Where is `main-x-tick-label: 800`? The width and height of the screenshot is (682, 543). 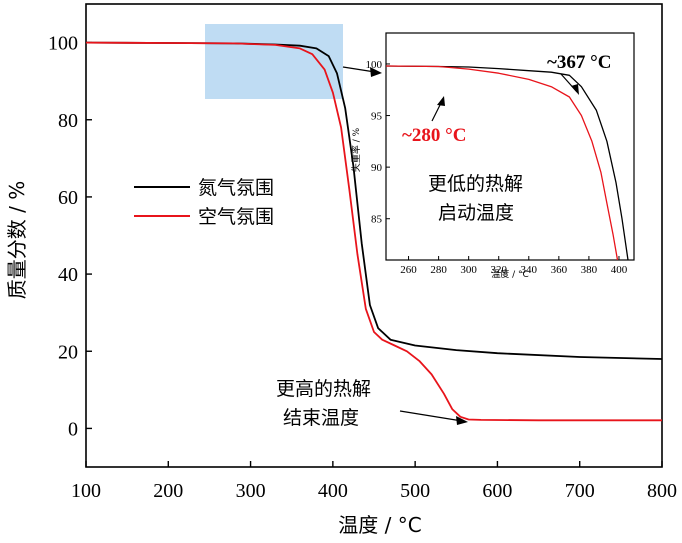
main-x-tick-label: 800 is located at coordinates (662, 491).